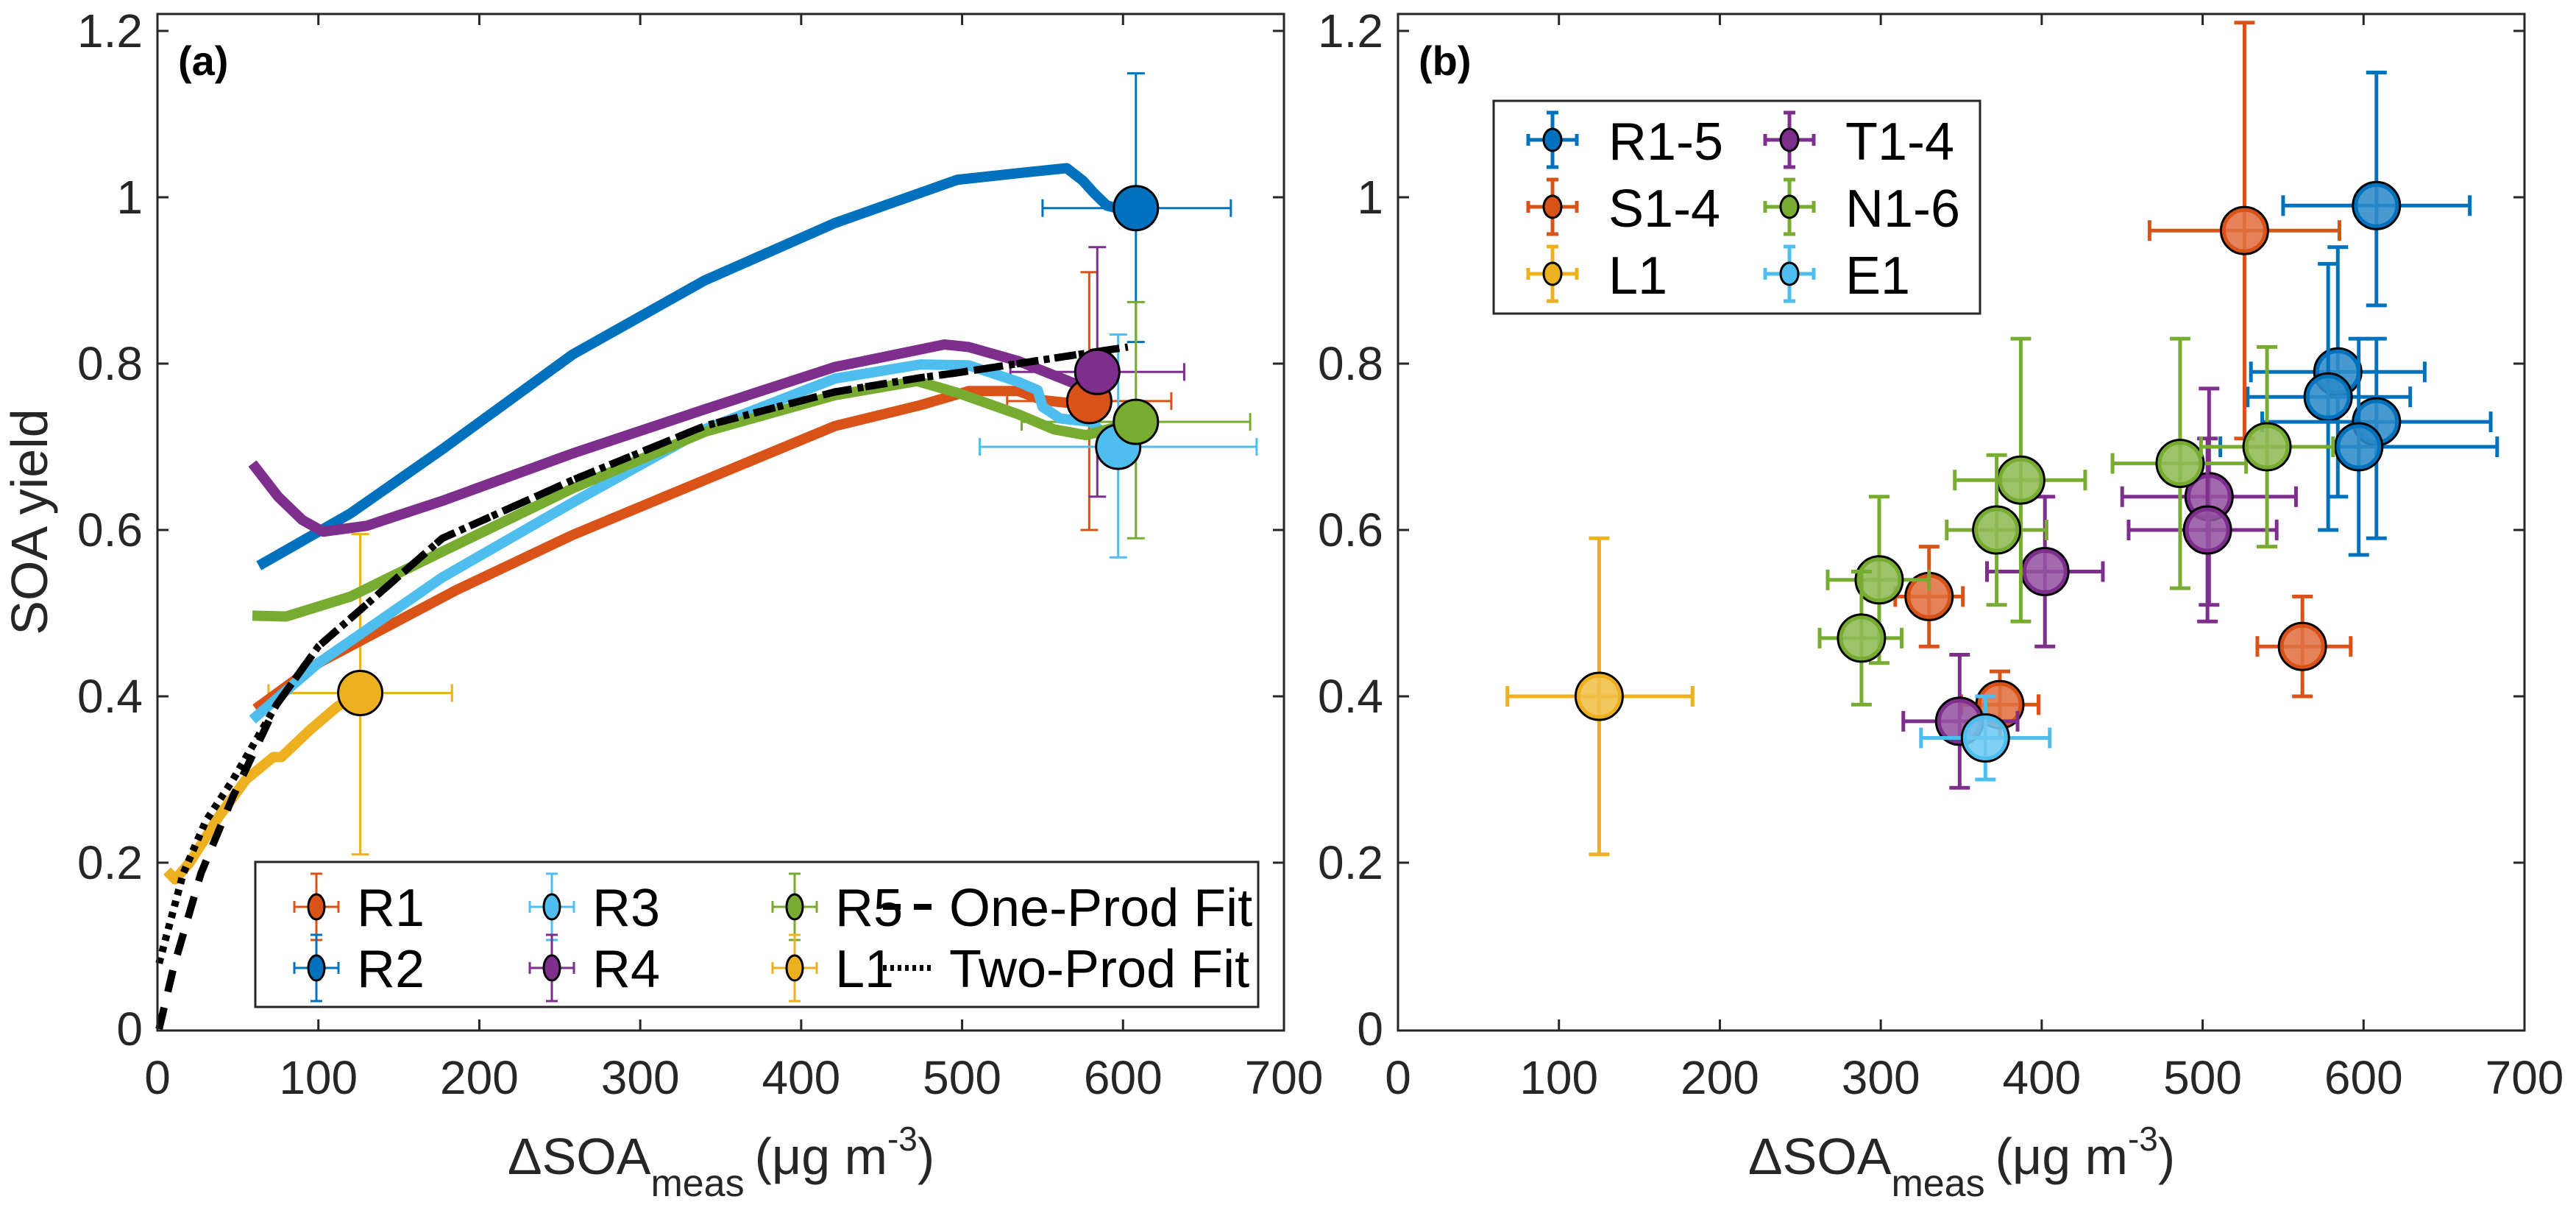 The image size is (2576, 1216). I want to click on legend-label: E1, so click(1877, 276).